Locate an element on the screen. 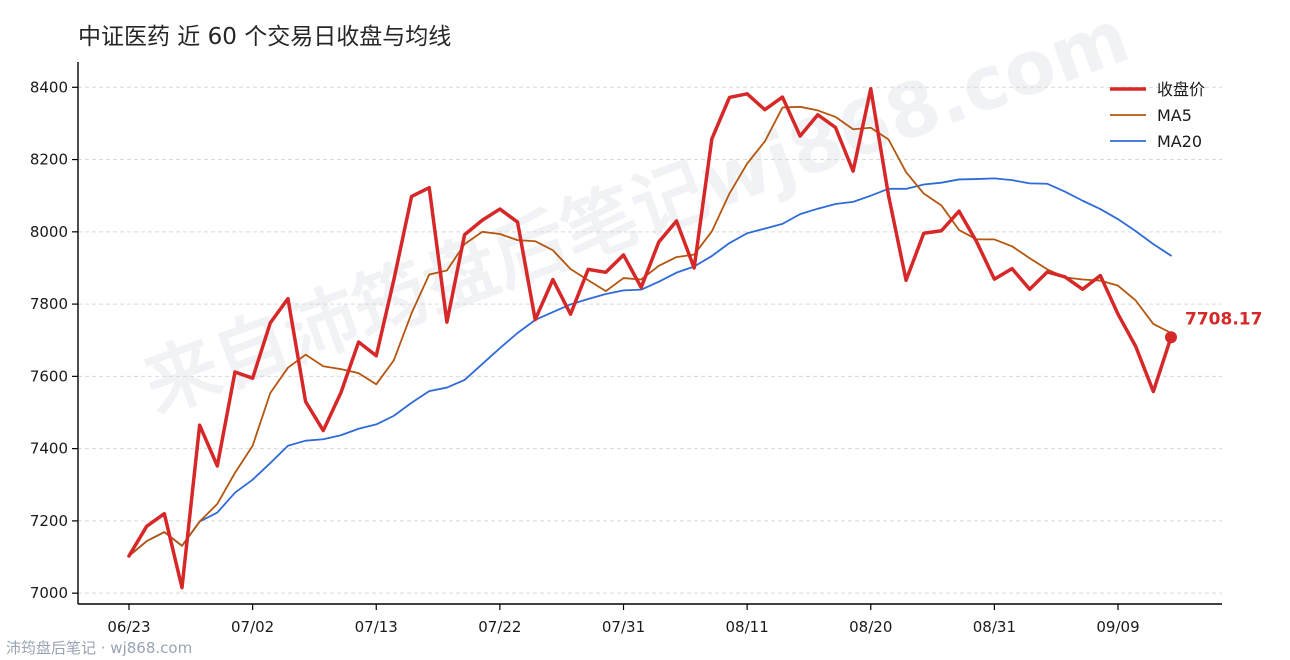 Image resolution: width=1290 pixels, height=660 pixels. chart-title: 中证医药 近 60 个交易日收盘与均线 is located at coordinates (264, 37).